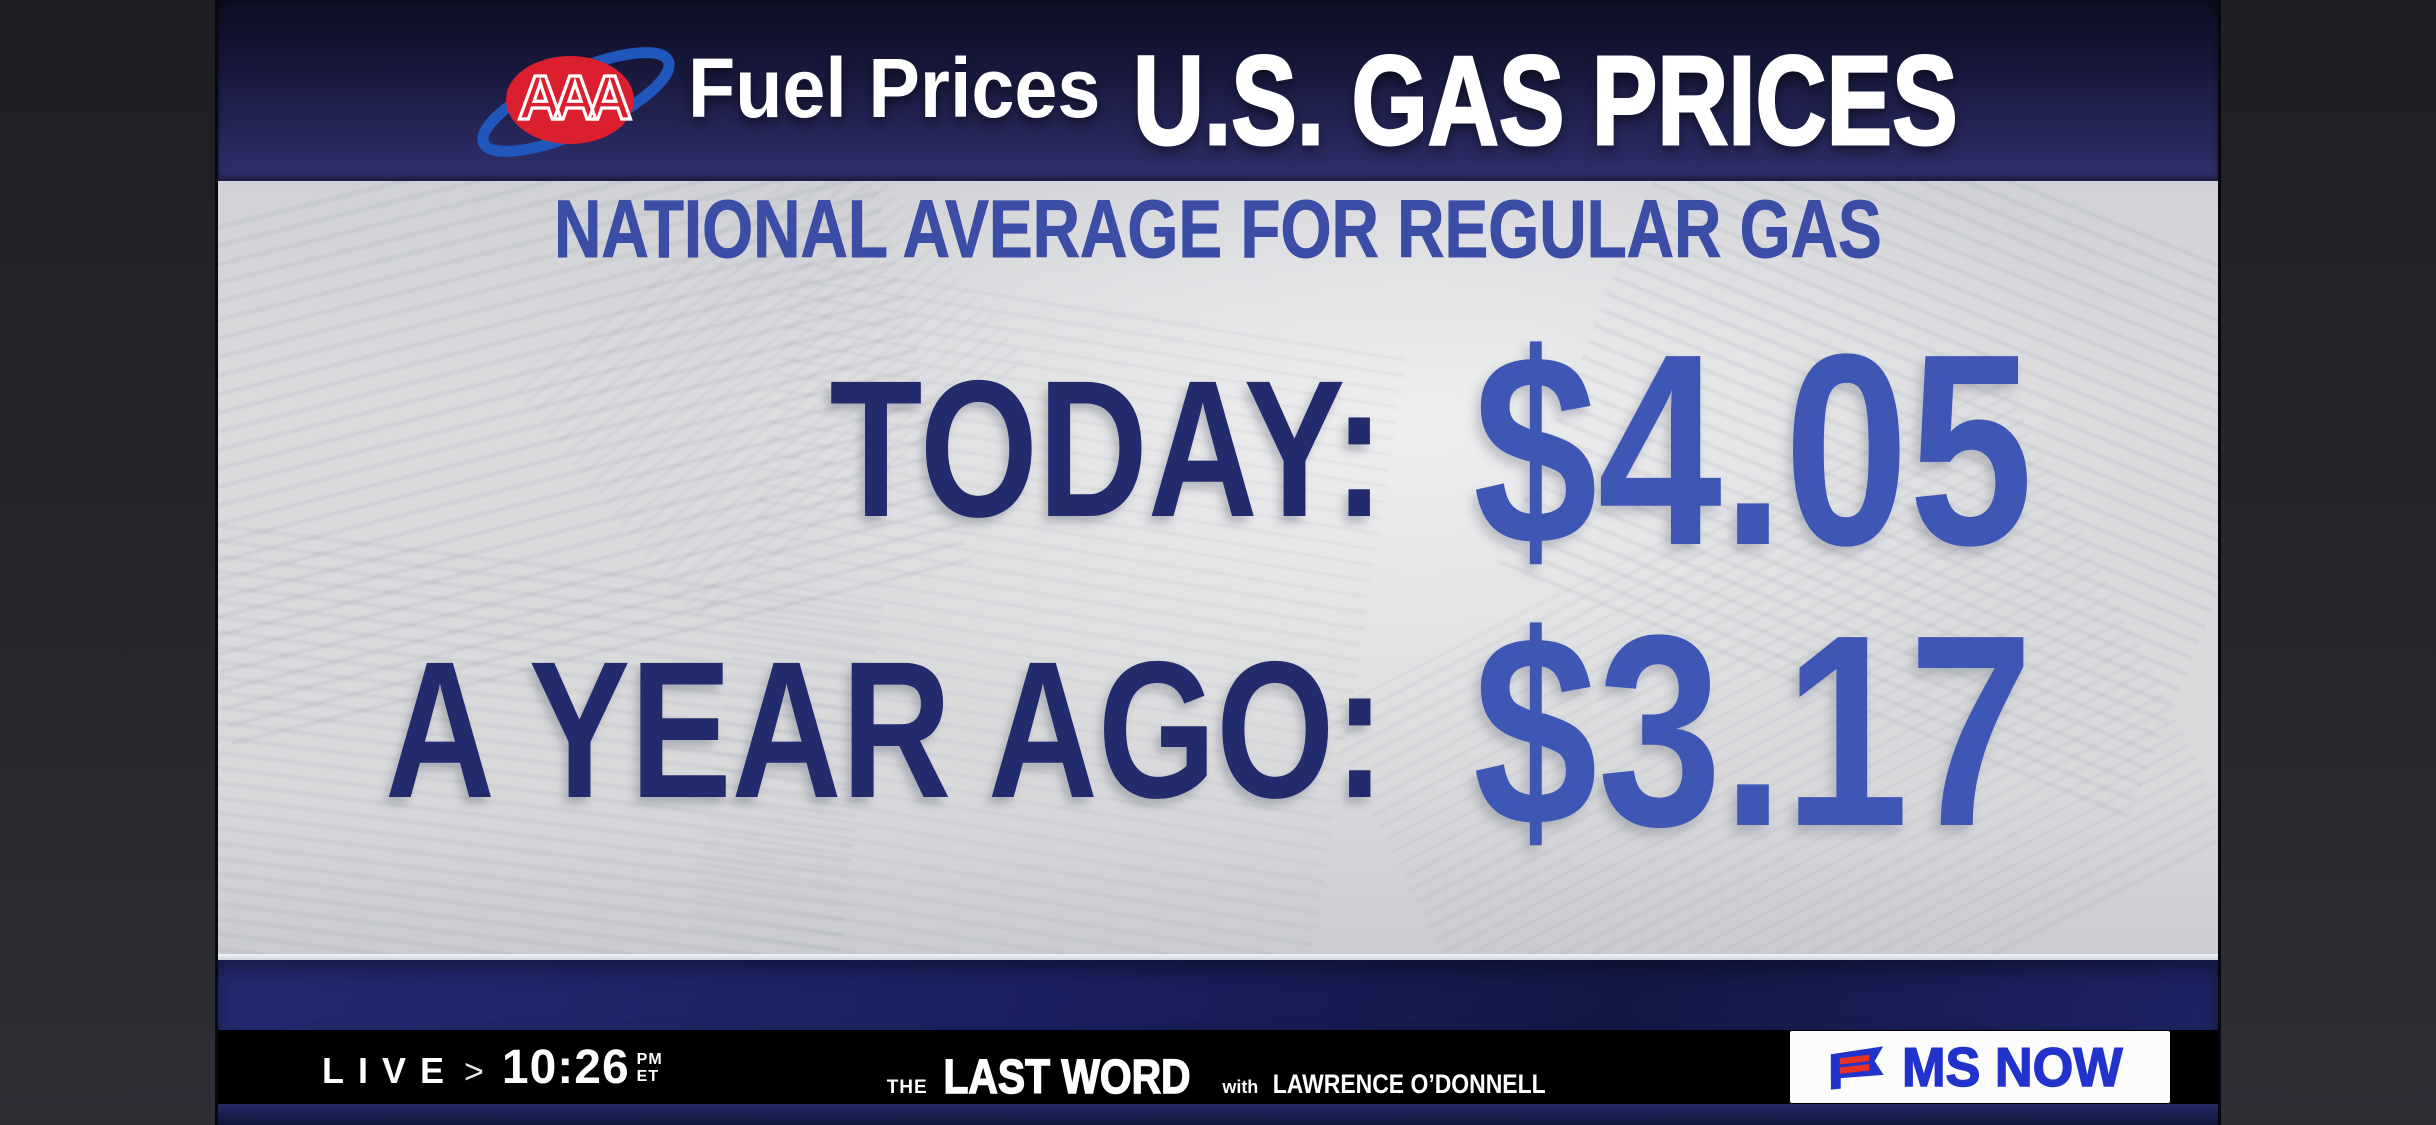 This screenshot has height=1125, width=2436. Describe the element at coordinates (1857, 1068) in the screenshot. I see `network-flag-icon` at that location.